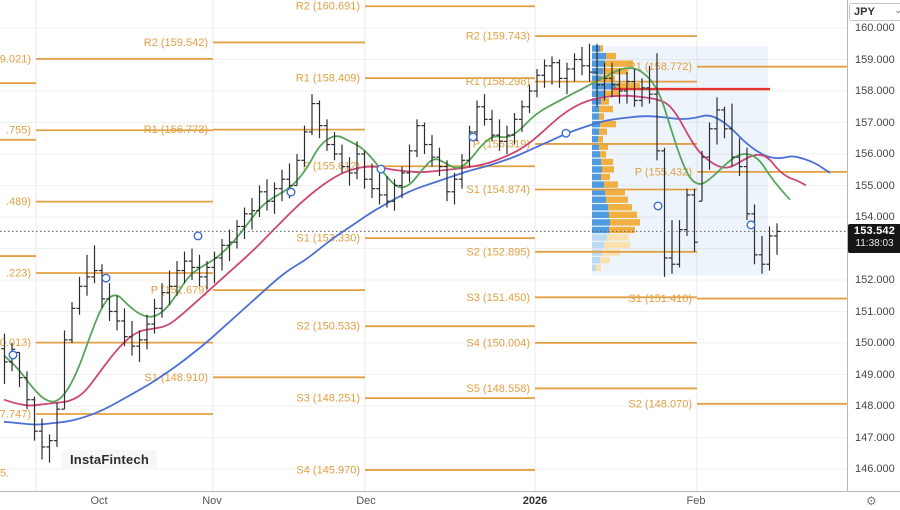 The image size is (900, 510). Describe the element at coordinates (18, 273) in the screenshot. I see `pivot-level-label: .223)` at that location.